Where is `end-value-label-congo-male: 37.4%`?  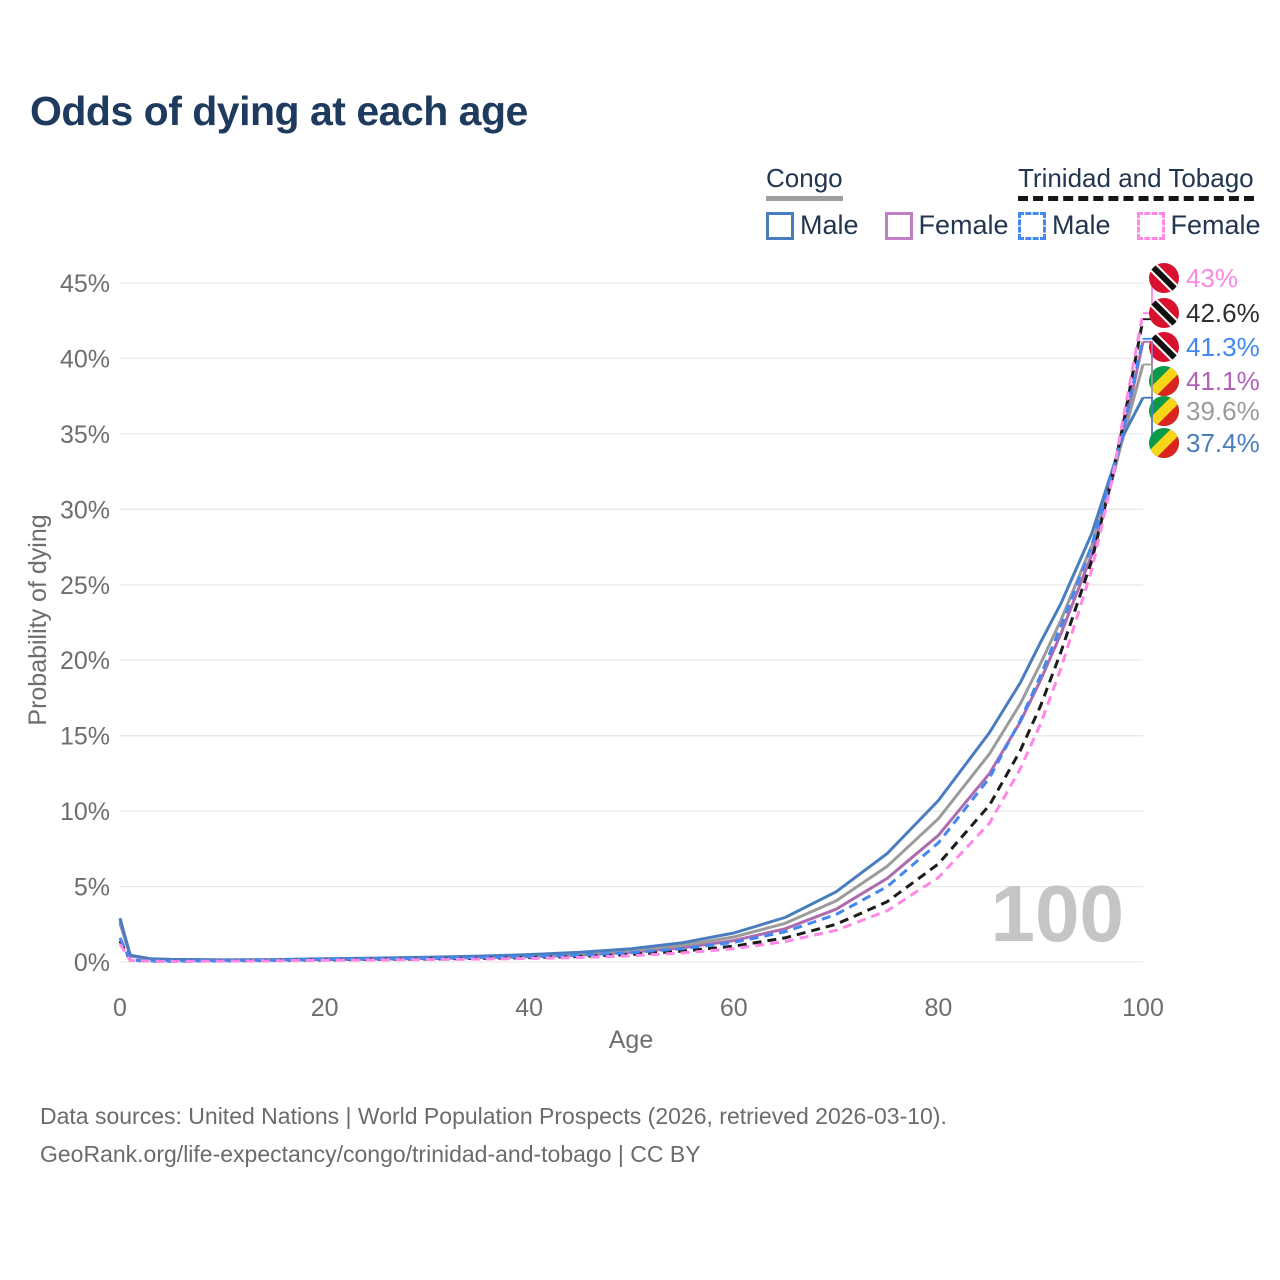 end-value-label-congo-male: 37.4% is located at coordinates (1223, 443).